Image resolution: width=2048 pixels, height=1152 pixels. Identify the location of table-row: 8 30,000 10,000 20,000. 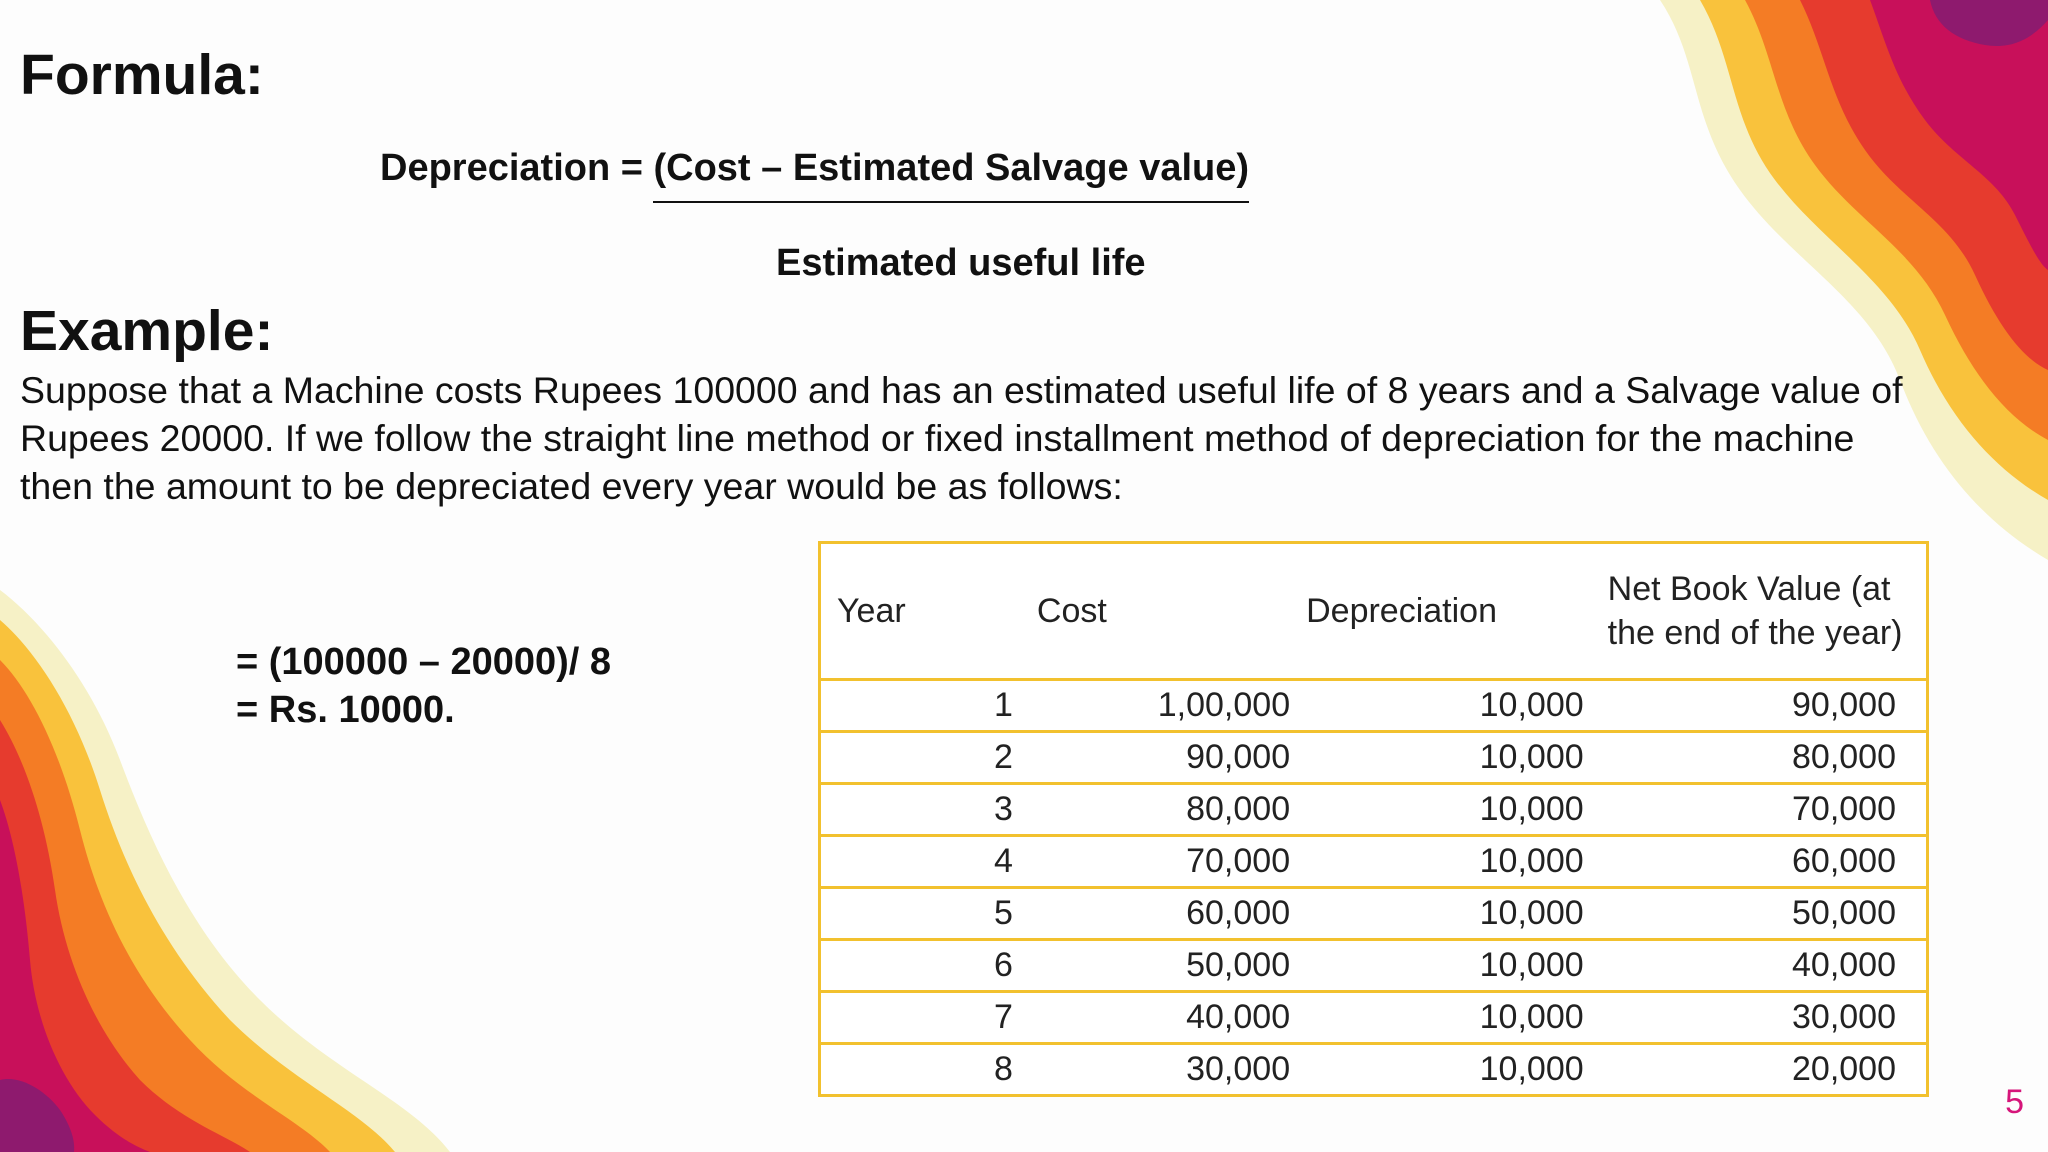
(1374, 1070).